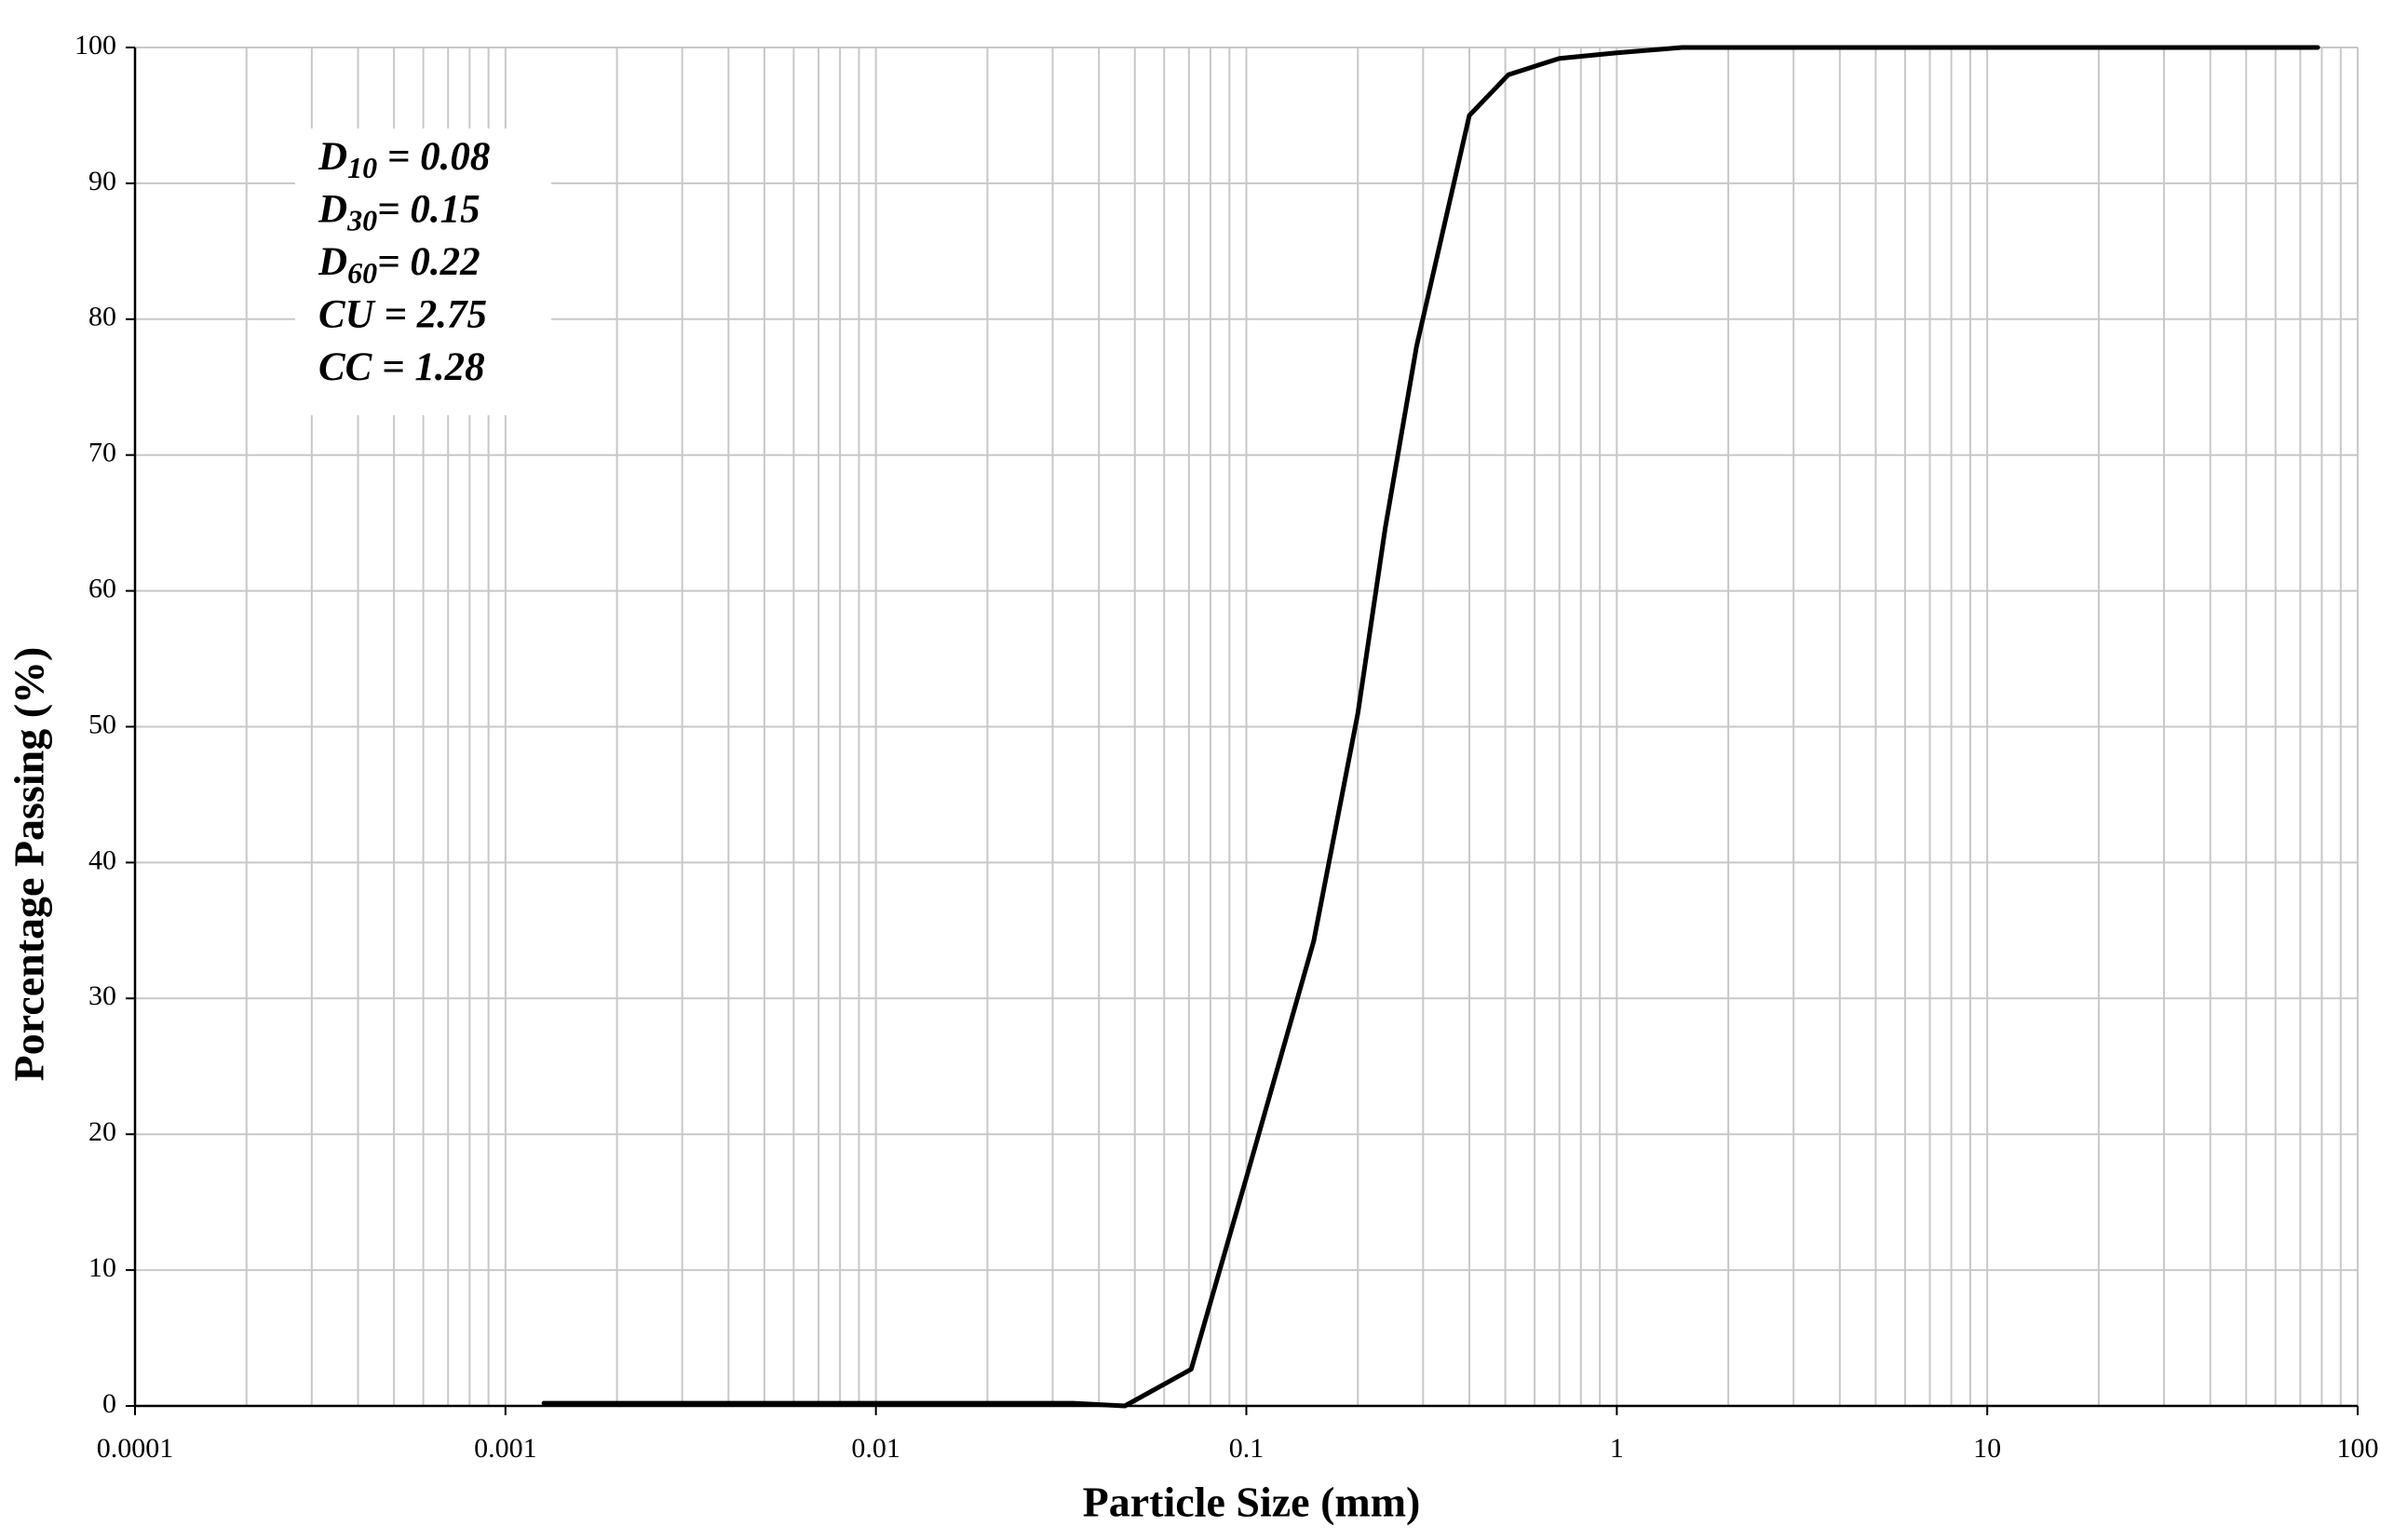  What do you see at coordinates (1617, 1449) in the screenshot?
I see `x-tick-label: 1` at bounding box center [1617, 1449].